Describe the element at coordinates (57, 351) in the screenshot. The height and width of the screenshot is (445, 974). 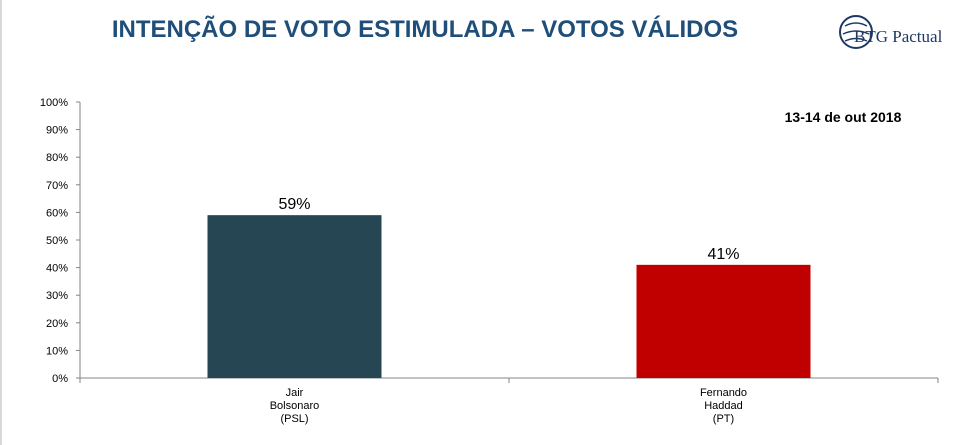
I see `y-tick-label: 10%` at that location.